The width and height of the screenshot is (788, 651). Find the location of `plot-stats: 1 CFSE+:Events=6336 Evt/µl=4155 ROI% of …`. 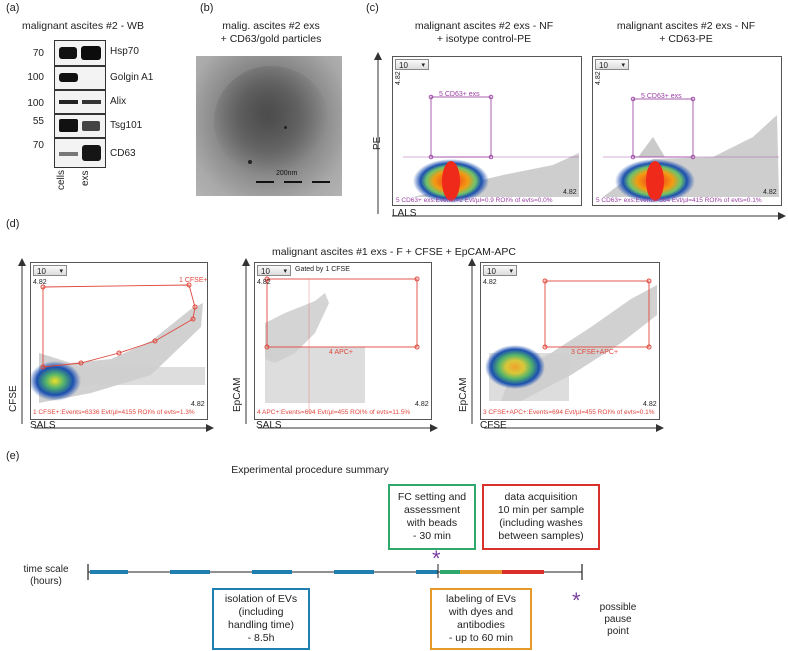

plot-stats: 1 CFSE+:Events=6336 Evt/µl=4155 ROI% of … is located at coordinates (114, 412).